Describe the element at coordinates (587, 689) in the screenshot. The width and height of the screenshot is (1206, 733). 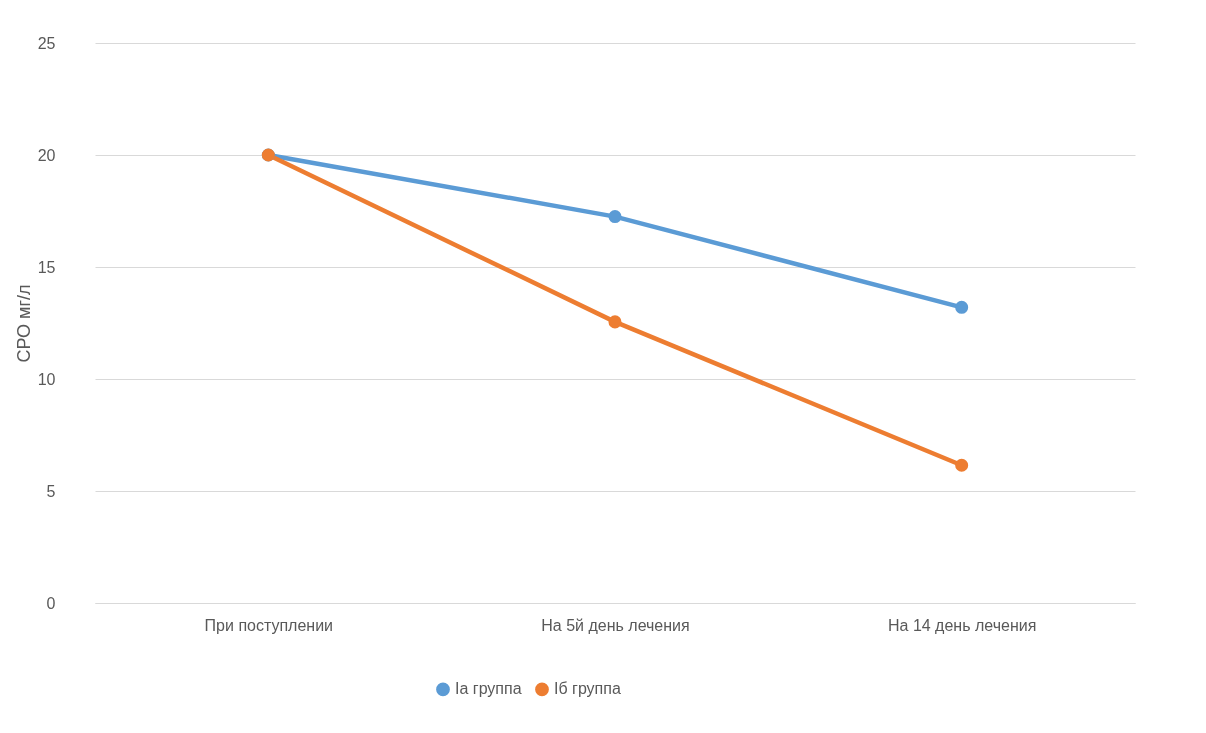
I see `legend-label: Iб группа` at that location.